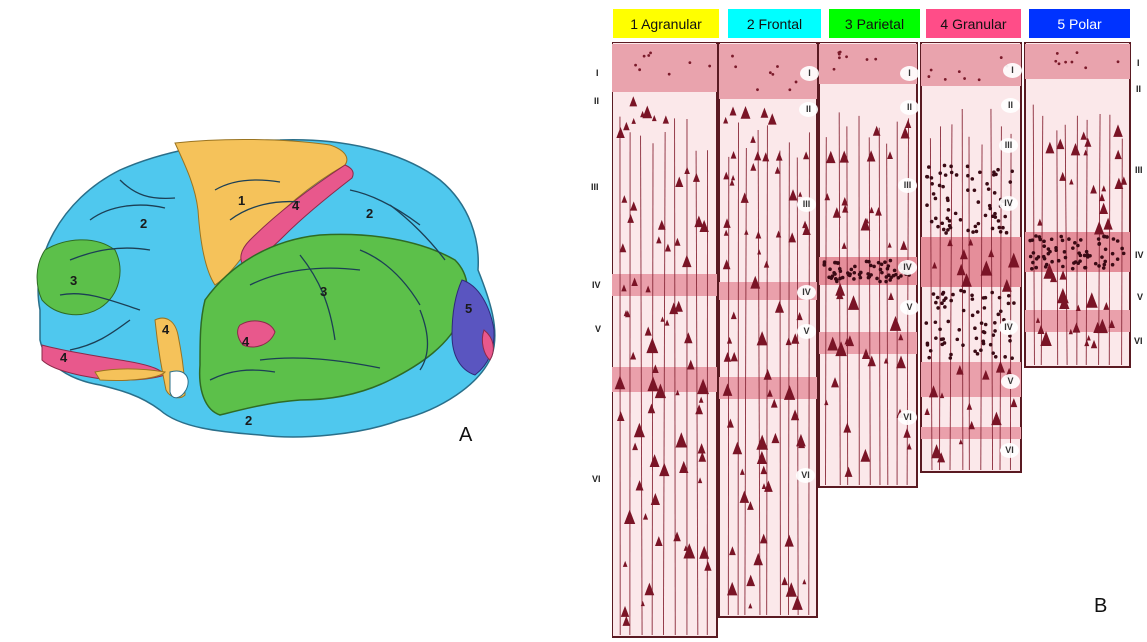 The height and width of the screenshot is (642, 1147). I want to click on legend-polar: 5 Polar, so click(1079, 23).